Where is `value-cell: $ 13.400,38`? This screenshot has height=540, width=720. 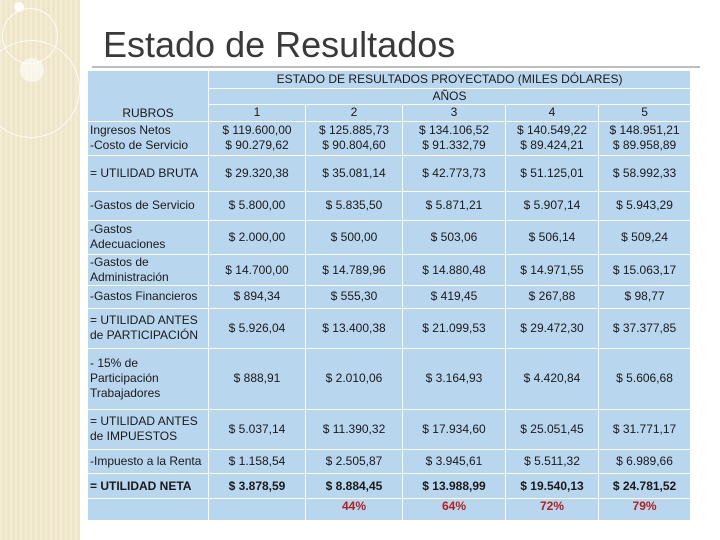 value-cell: $ 13.400,38 is located at coordinates (354, 328).